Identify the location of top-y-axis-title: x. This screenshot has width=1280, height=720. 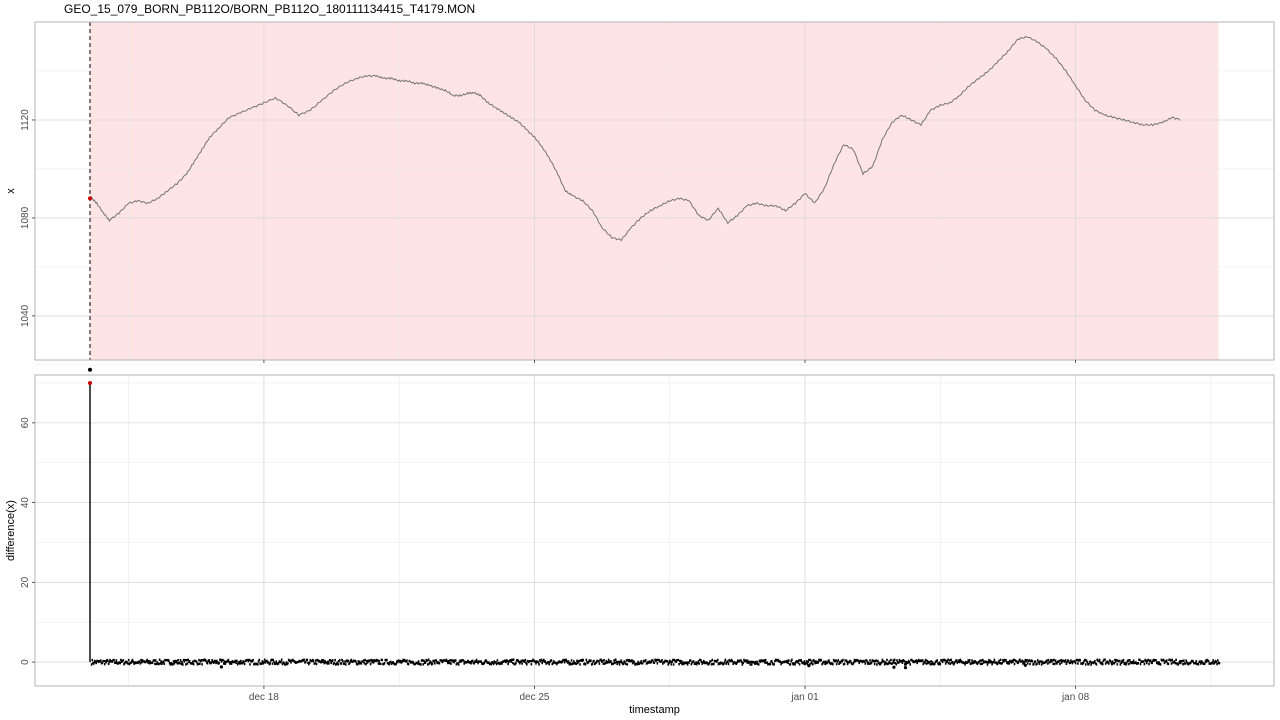
(11, 191).